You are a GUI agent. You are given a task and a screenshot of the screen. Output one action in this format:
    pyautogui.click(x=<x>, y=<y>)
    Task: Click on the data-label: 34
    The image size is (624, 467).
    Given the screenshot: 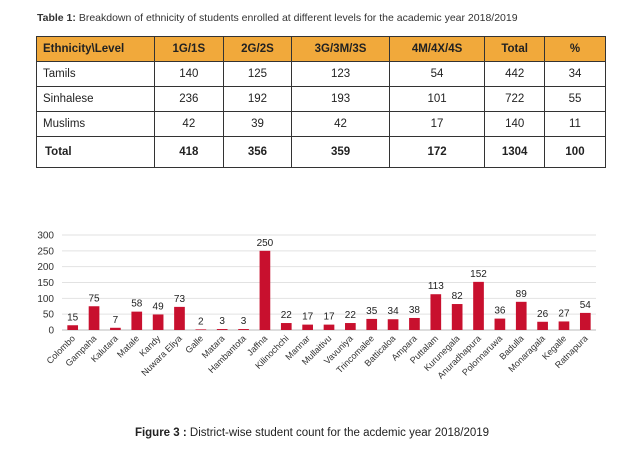 What is the action you would take?
    pyautogui.click(x=394, y=311)
    